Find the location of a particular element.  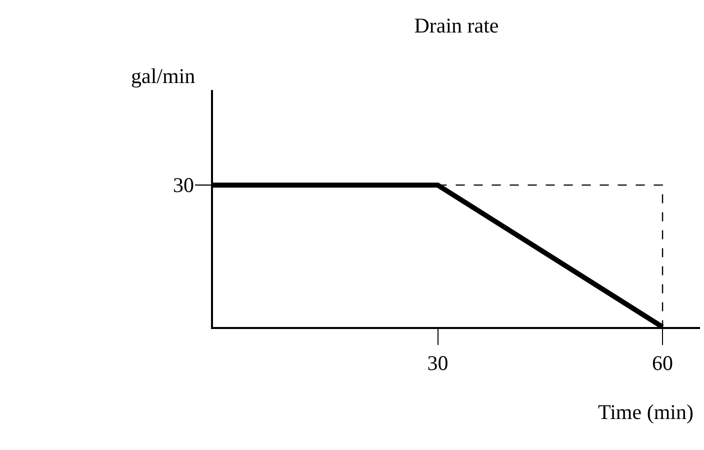

x-axis-title: Time (min) is located at coordinates (646, 412).